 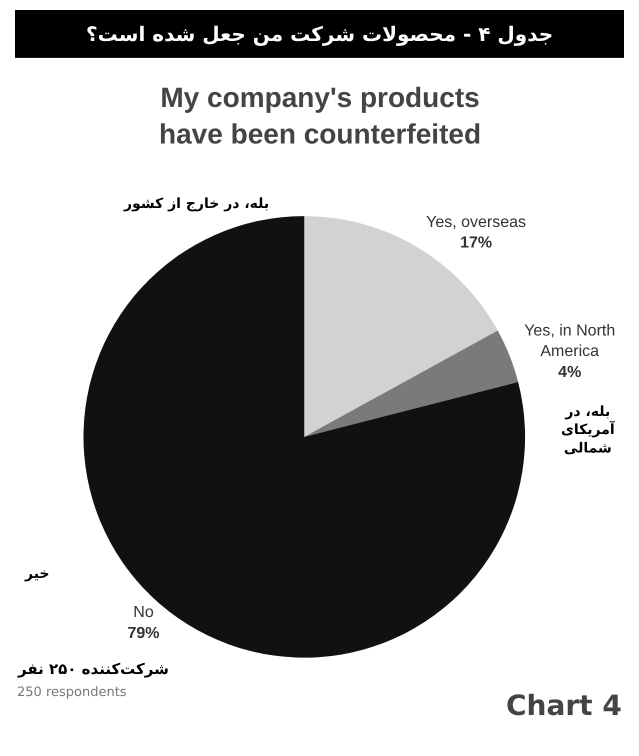 What do you see at coordinates (320, 116) in the screenshot?
I see `chart-subtitle: My company's products have been counterfeited` at bounding box center [320, 116].